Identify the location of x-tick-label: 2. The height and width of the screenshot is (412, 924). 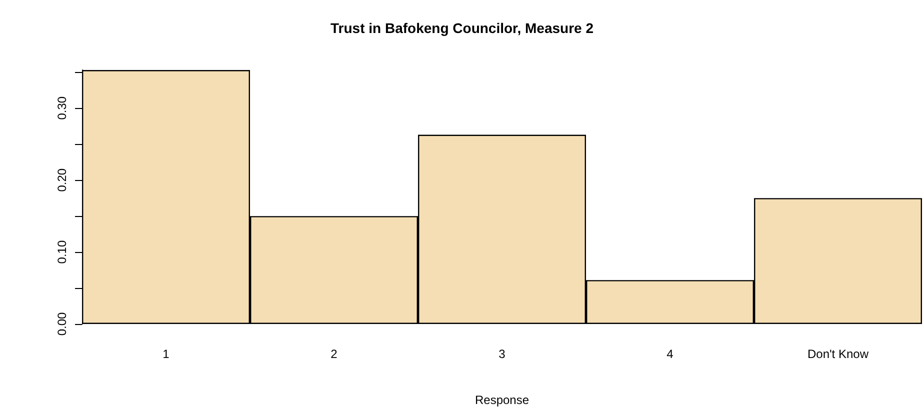
(334, 354).